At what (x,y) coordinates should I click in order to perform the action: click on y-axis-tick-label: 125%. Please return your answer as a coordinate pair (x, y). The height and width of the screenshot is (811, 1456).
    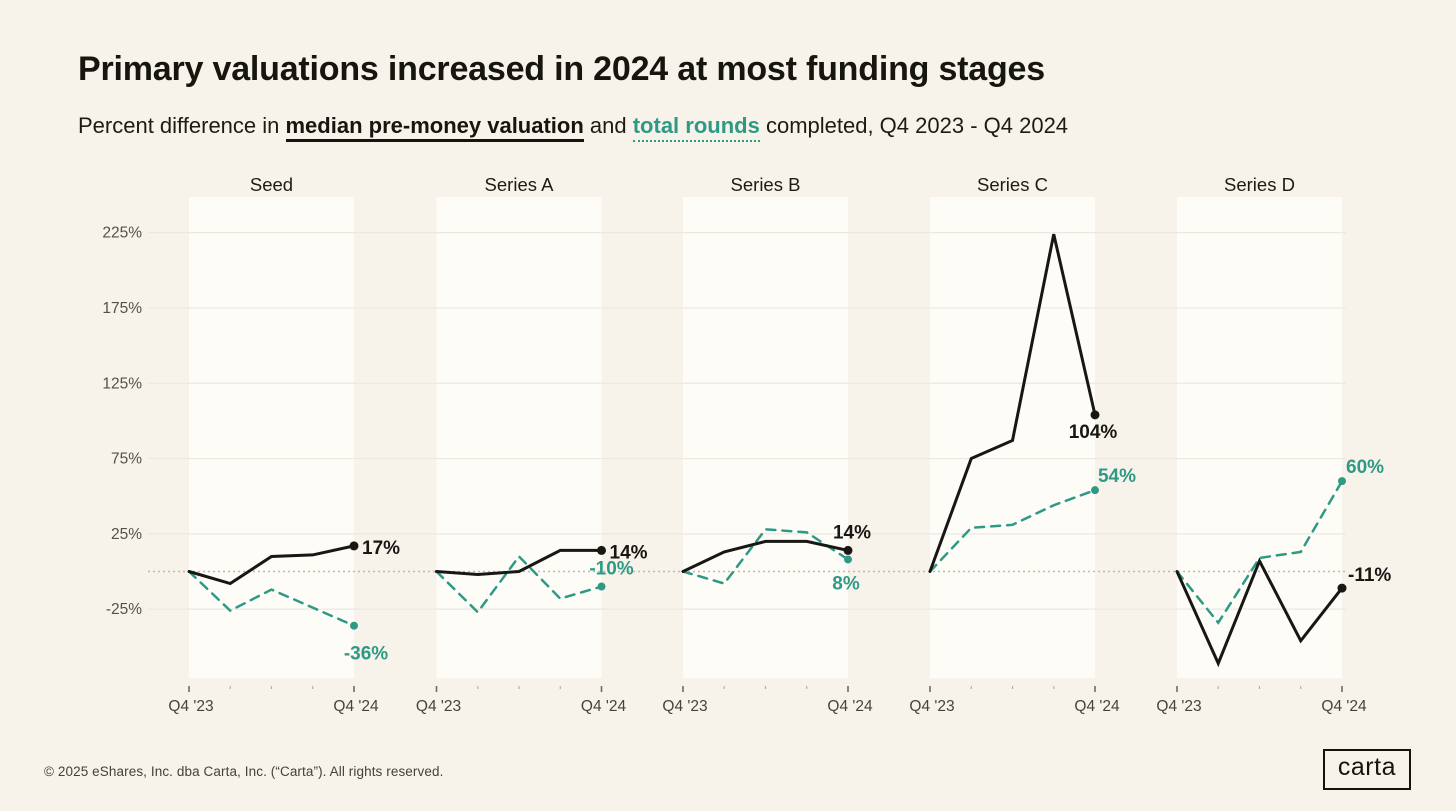
    Looking at the image, I should click on (122, 383).